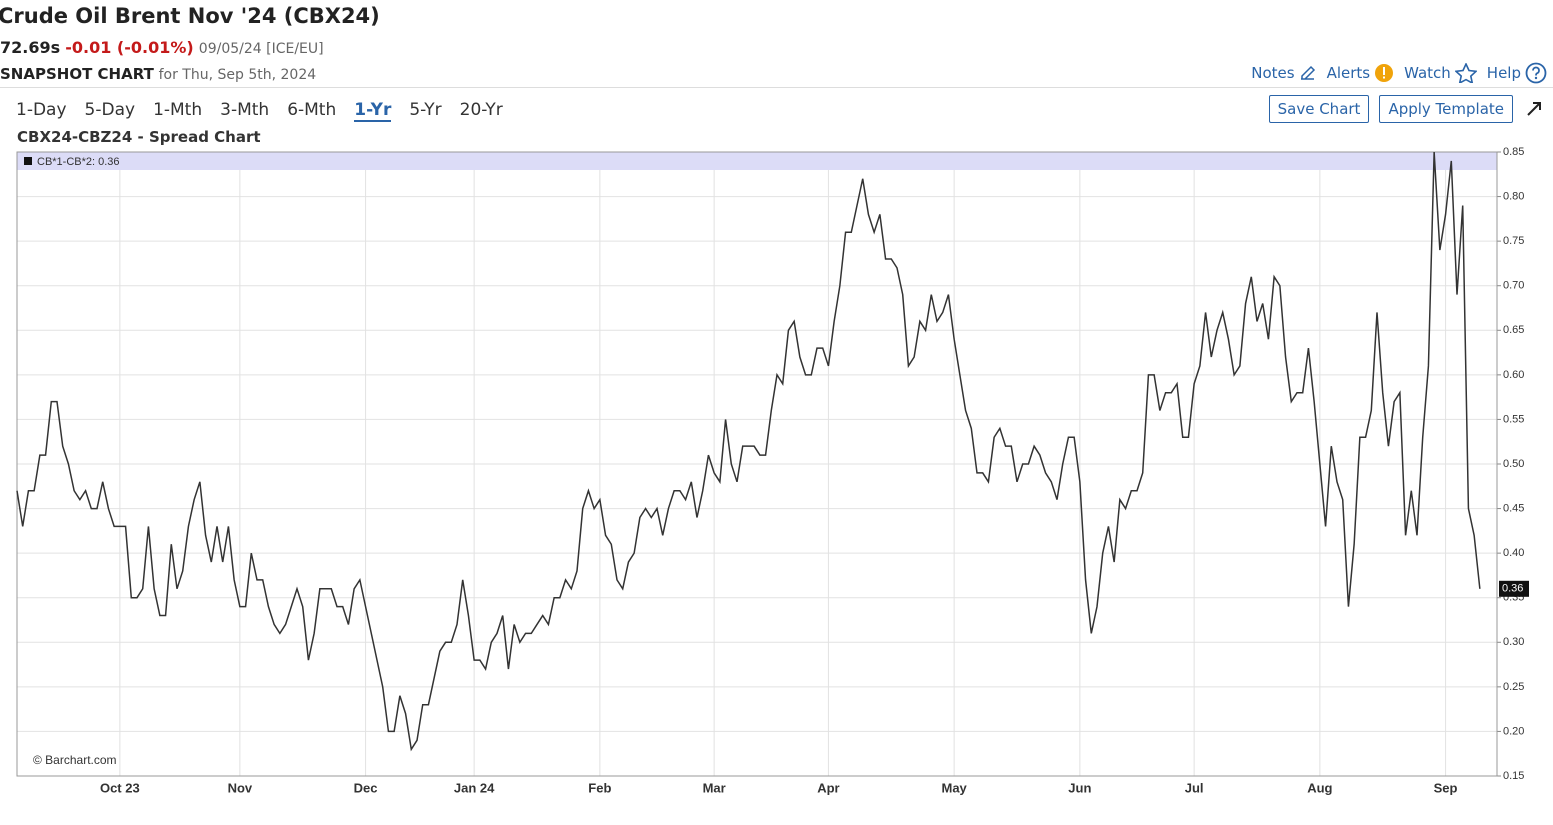 This screenshot has height=825, width=1553. Describe the element at coordinates (1513, 241) in the screenshot. I see `y-tick-label: 0.75` at that location.